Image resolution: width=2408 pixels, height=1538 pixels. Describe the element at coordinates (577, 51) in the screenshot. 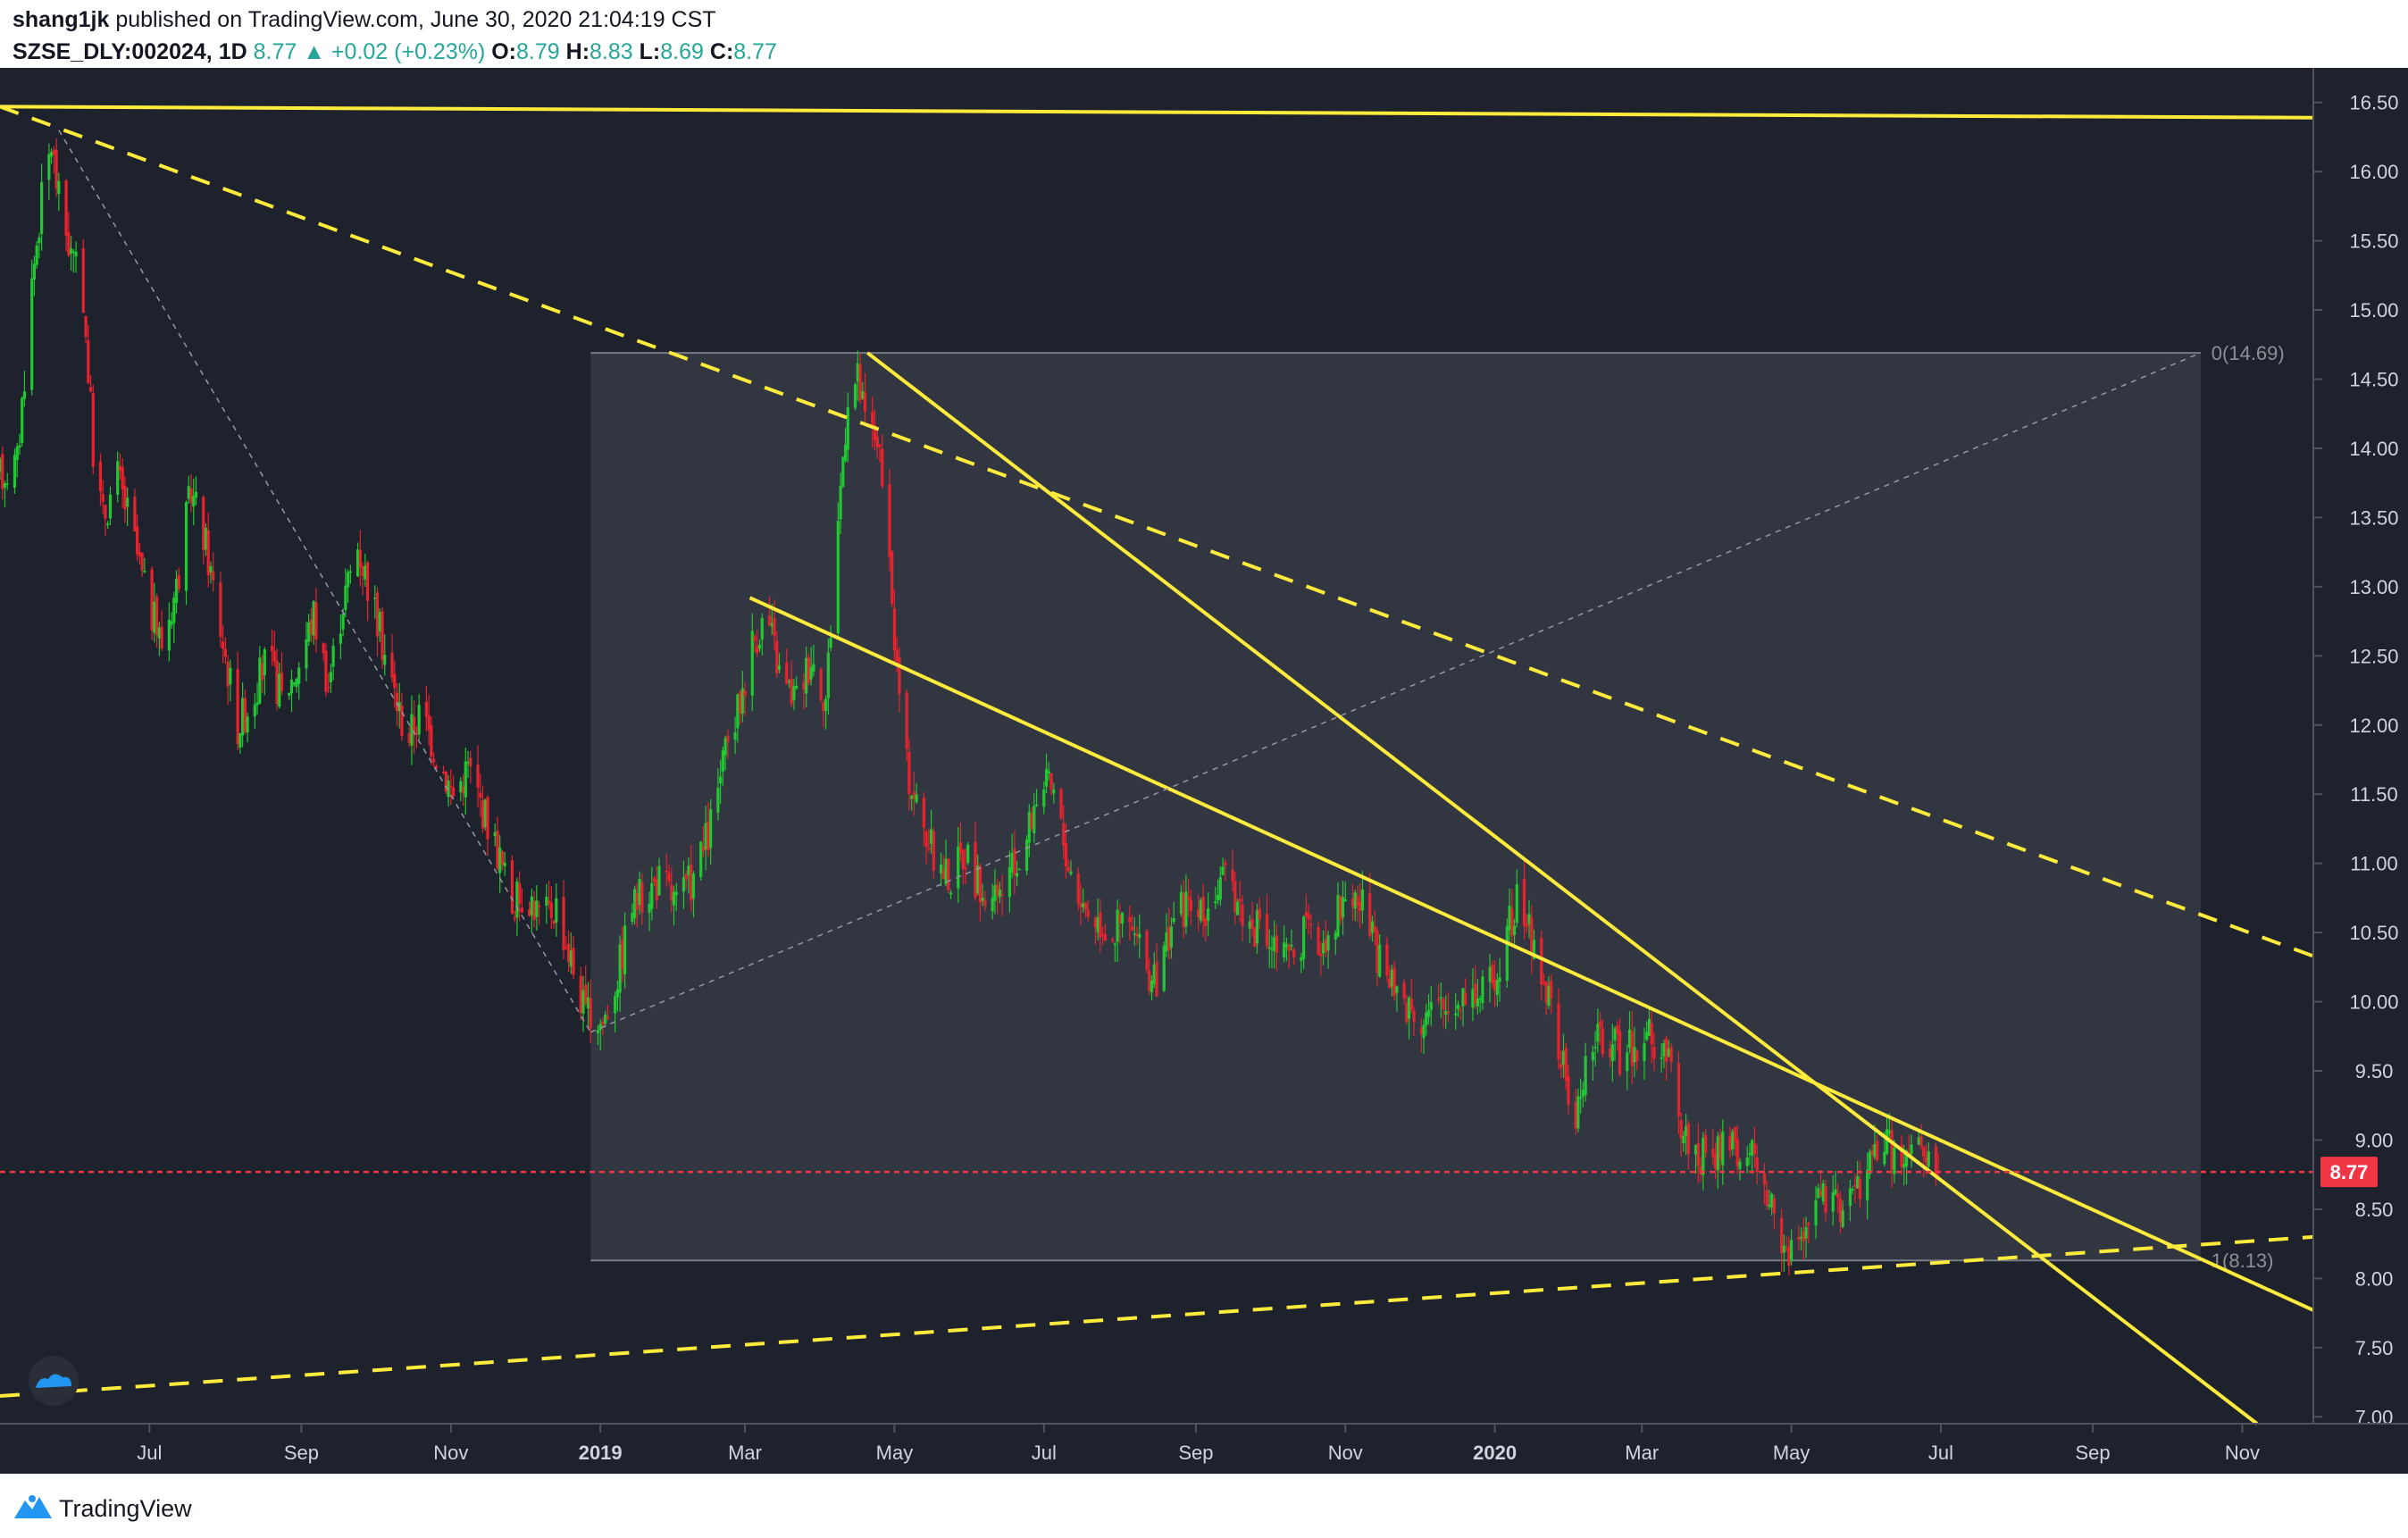

I see `high-label: H:` at that location.